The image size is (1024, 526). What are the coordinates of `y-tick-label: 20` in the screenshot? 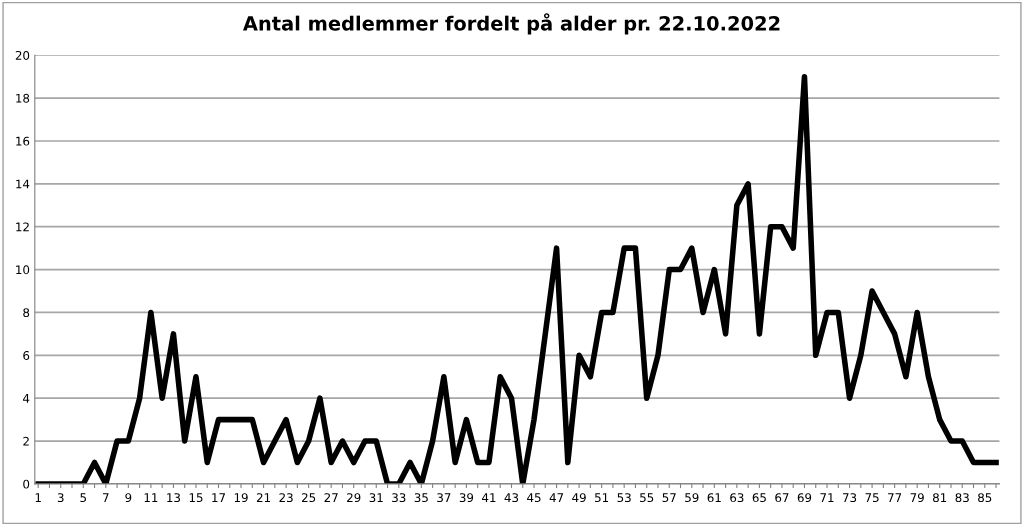 It's located at (22, 55).